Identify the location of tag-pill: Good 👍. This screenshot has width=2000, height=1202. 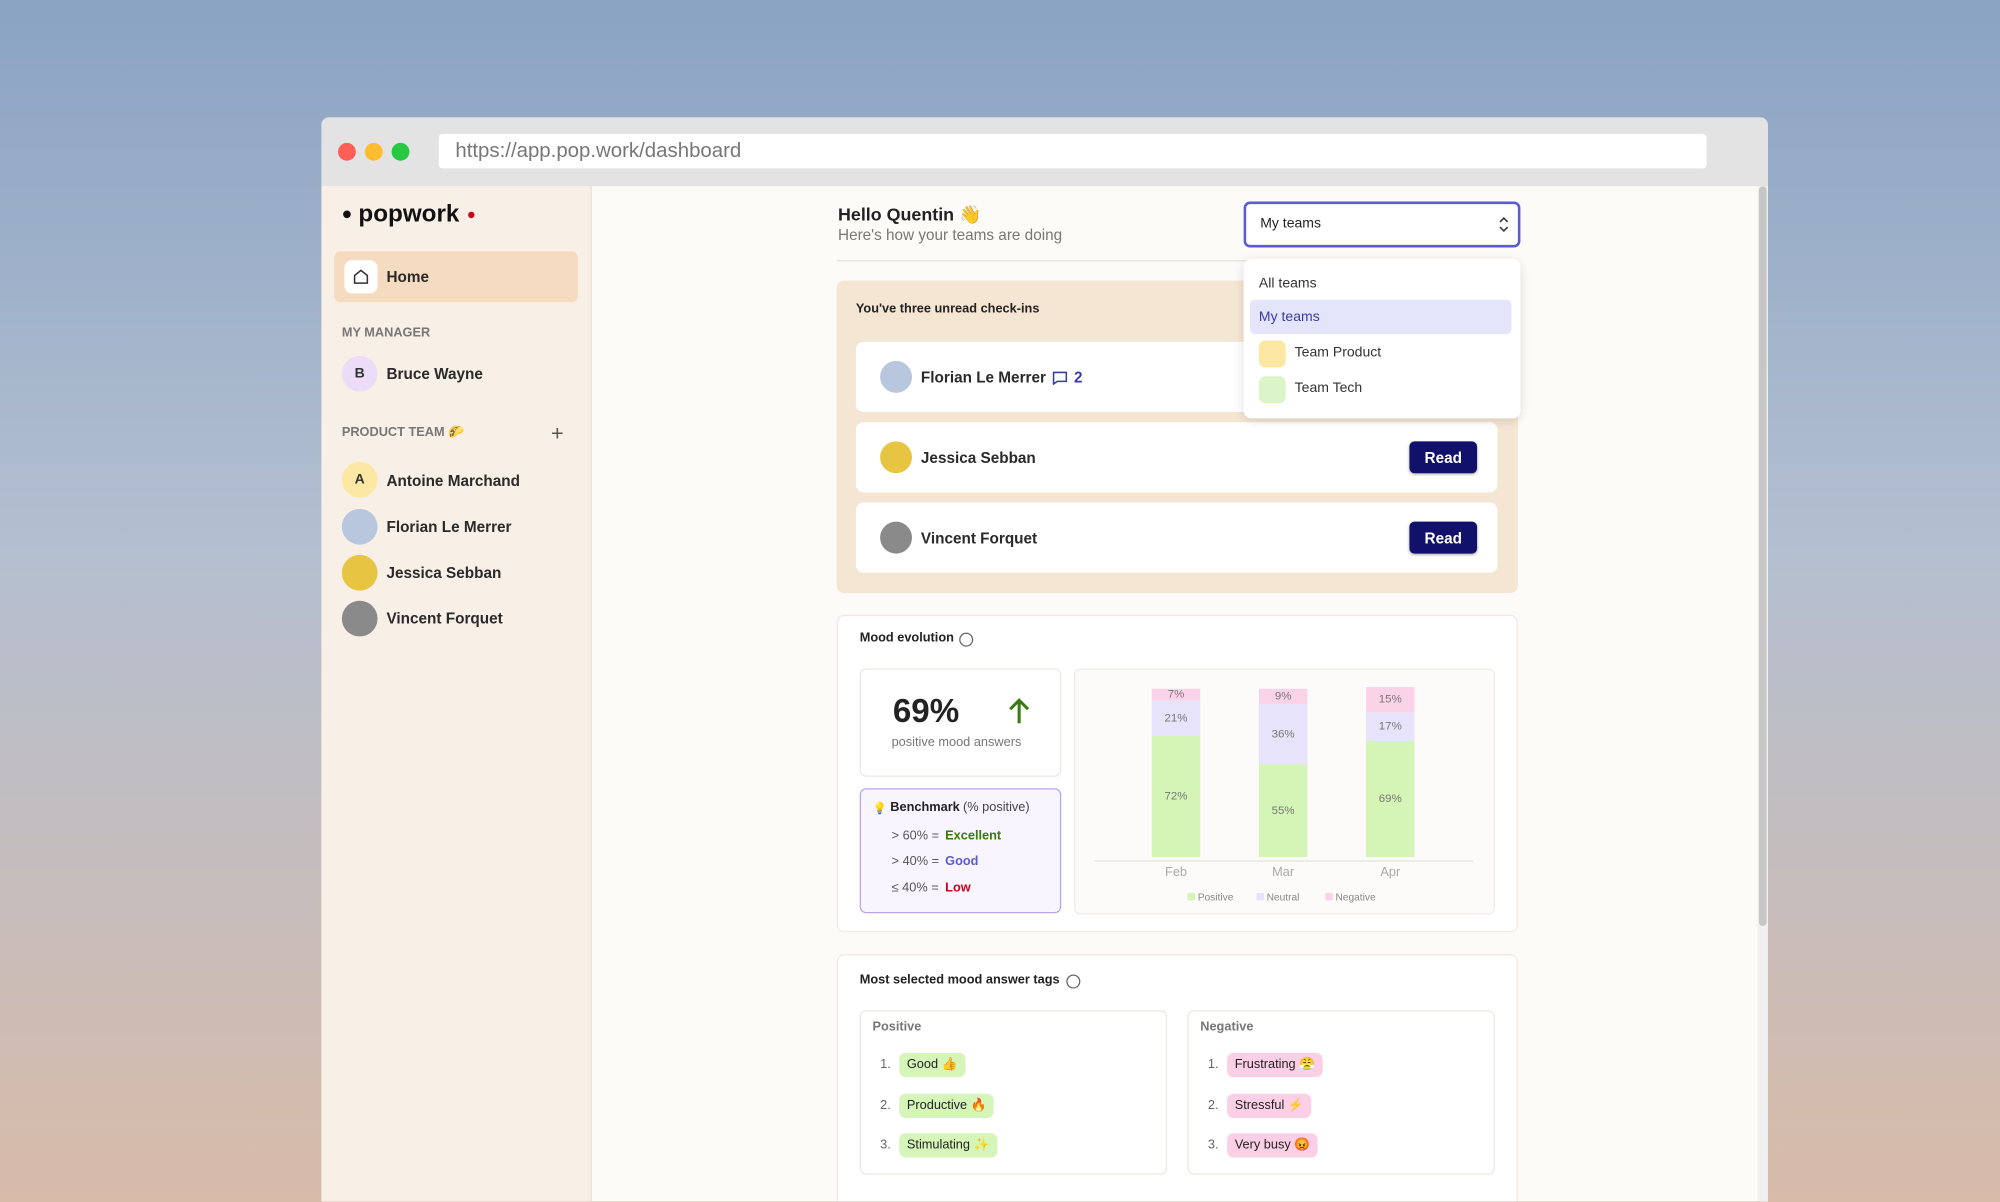
(932, 1065).